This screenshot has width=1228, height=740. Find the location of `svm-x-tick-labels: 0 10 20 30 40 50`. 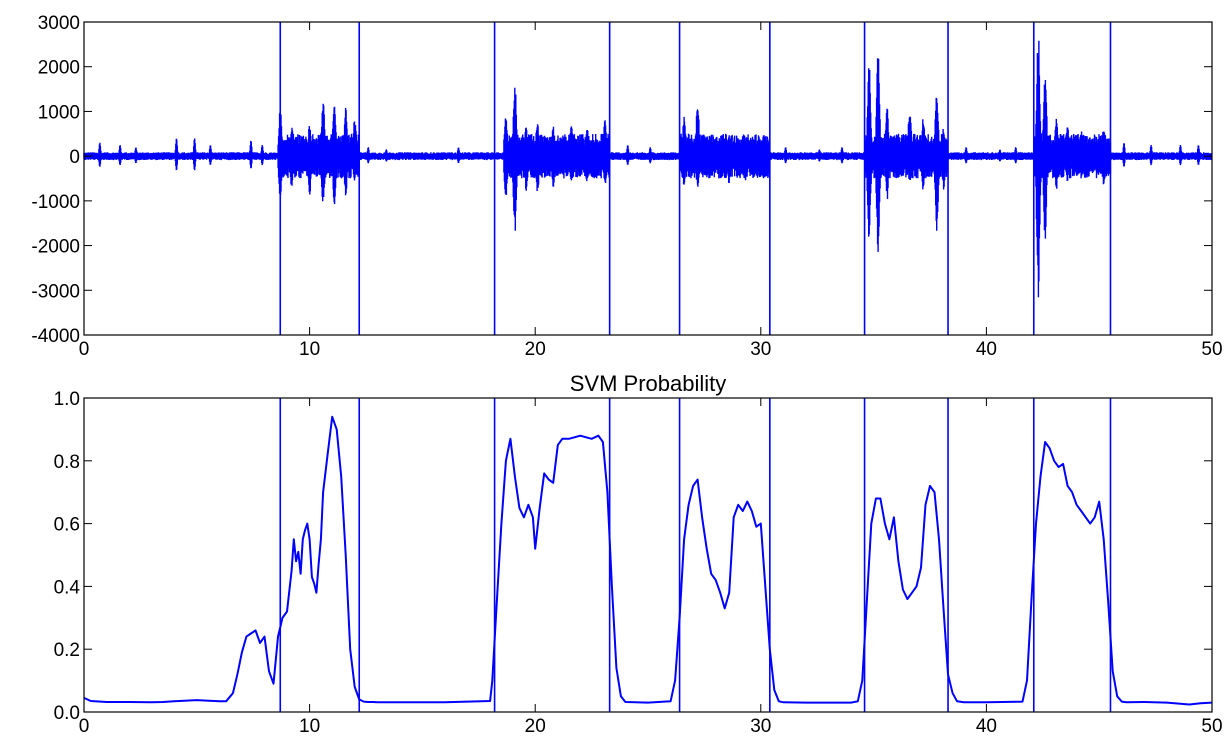

svm-x-tick-labels: 0 10 20 30 40 50 is located at coordinates (651, 726).